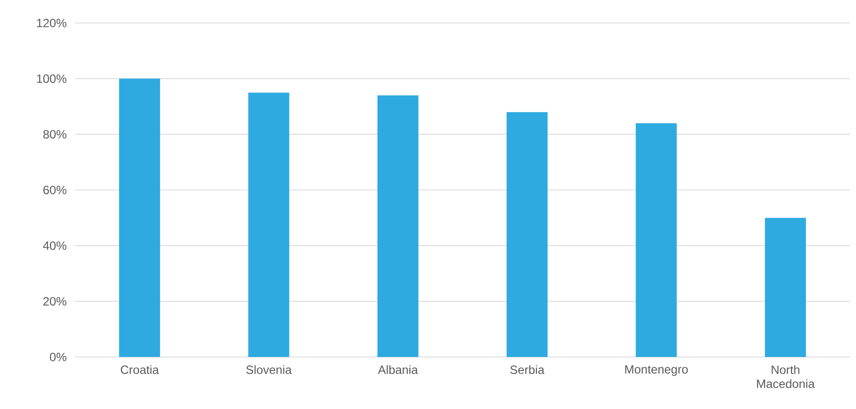 The image size is (856, 409). What do you see at coordinates (54, 301) in the screenshot?
I see `y-tick-label: 20%` at bounding box center [54, 301].